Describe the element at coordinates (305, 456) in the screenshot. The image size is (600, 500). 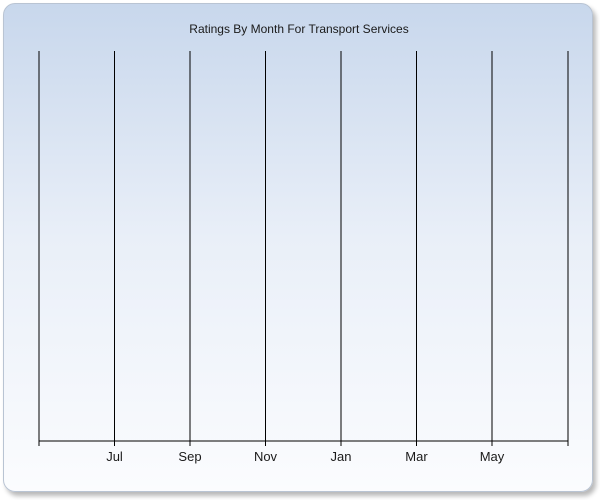
I see `x-axis-tick-labels: Jul Sep Nov Jan Mar May` at that location.